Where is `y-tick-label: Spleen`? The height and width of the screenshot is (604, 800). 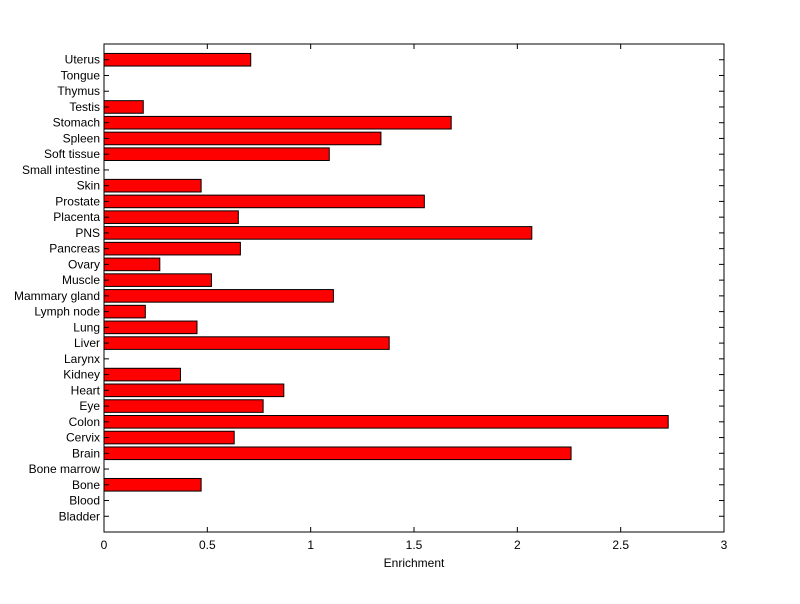
y-tick-label: Spleen is located at coordinates (81, 138).